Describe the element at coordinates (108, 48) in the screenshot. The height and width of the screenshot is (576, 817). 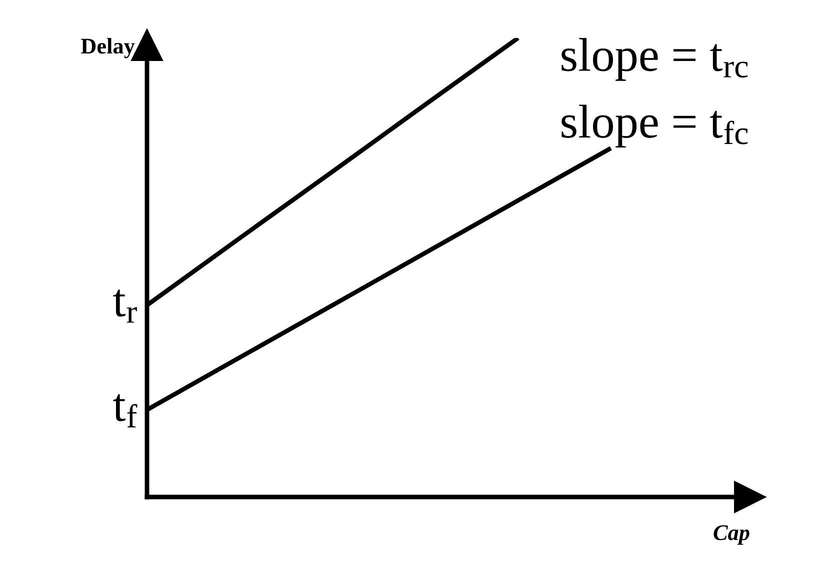
I see `y-axis-title: Delay` at that location.